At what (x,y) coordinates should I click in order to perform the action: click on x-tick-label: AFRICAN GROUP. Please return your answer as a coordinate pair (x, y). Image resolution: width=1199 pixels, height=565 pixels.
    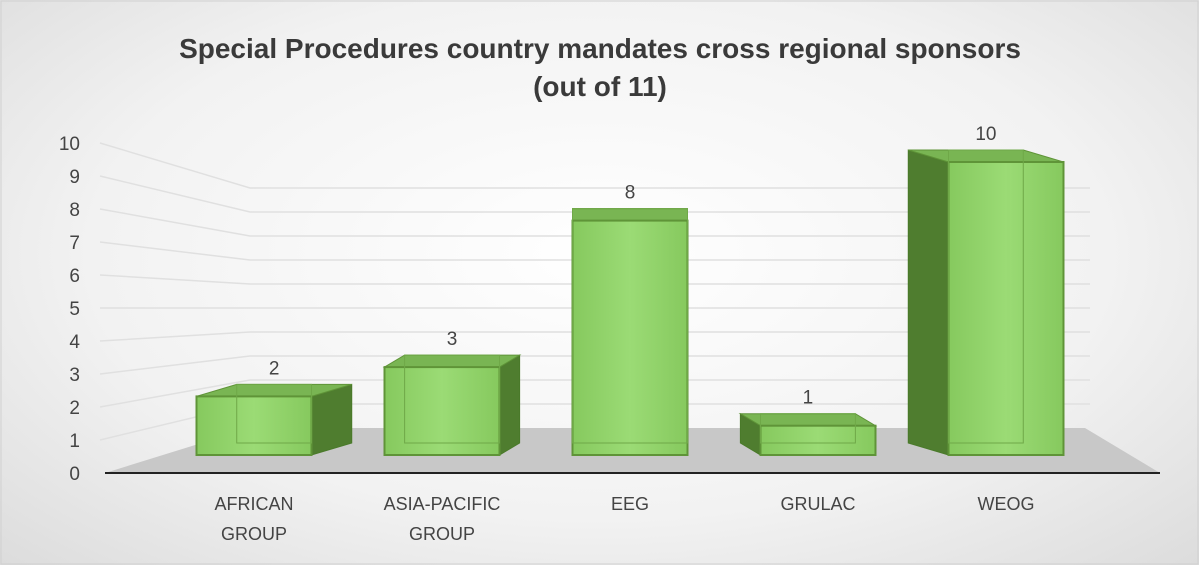
    Looking at the image, I should click on (253, 519).